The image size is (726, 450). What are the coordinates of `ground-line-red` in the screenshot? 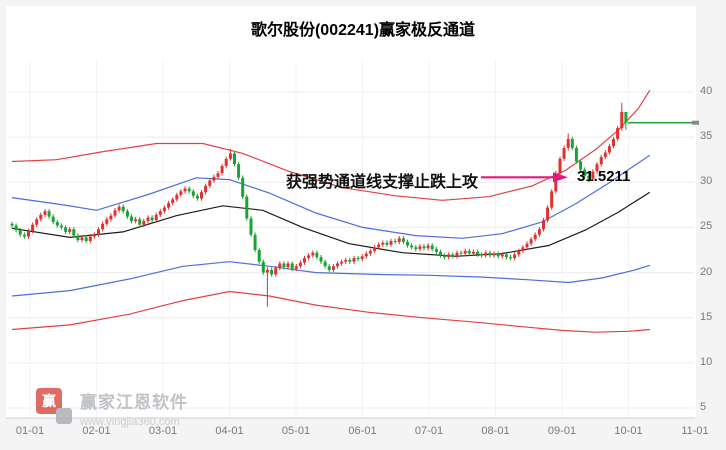 It's located at (330, 311).